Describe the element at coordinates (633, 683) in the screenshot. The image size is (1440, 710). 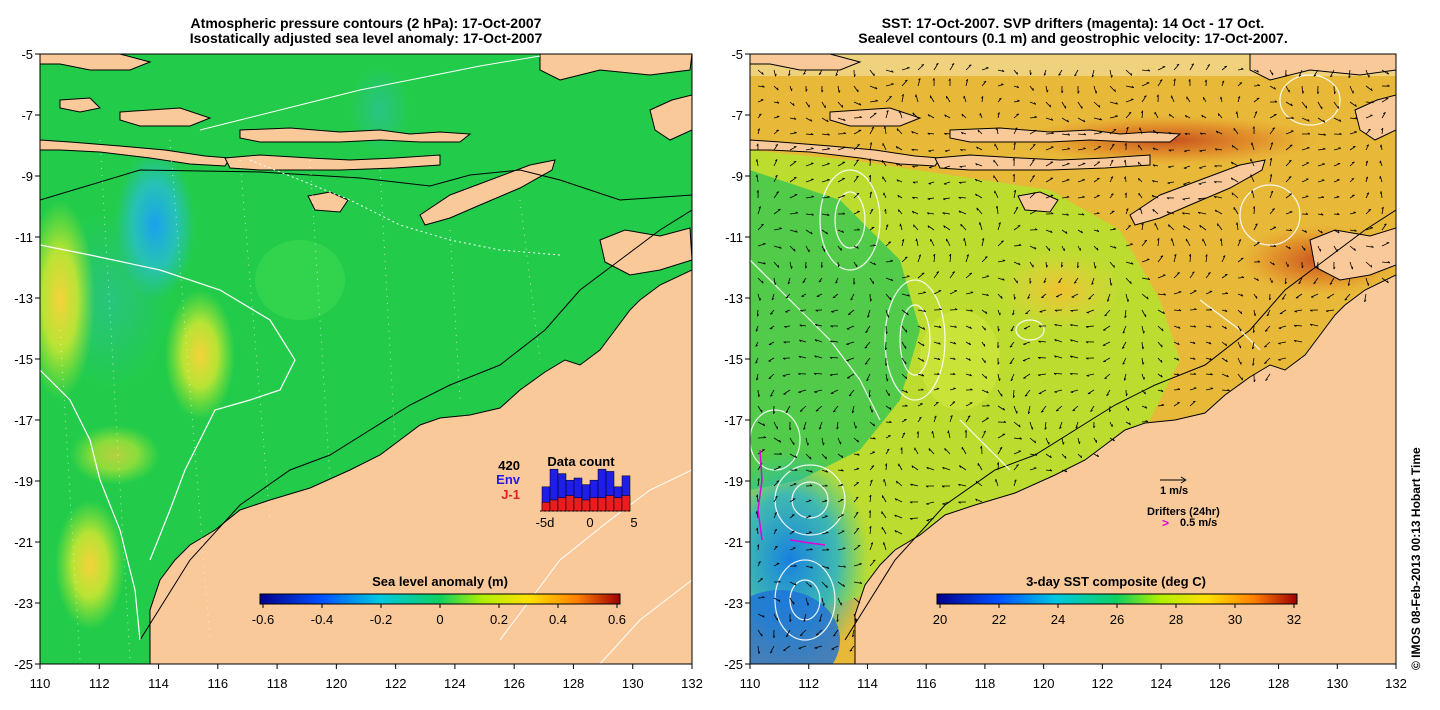
I see `lon-tick-label: 130` at that location.